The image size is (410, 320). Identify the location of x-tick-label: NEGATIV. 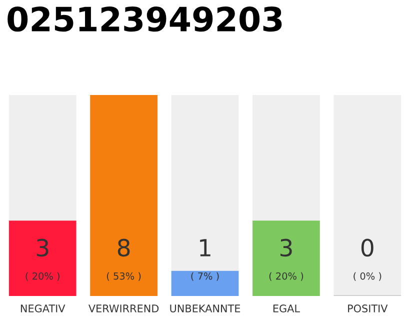
(43, 308).